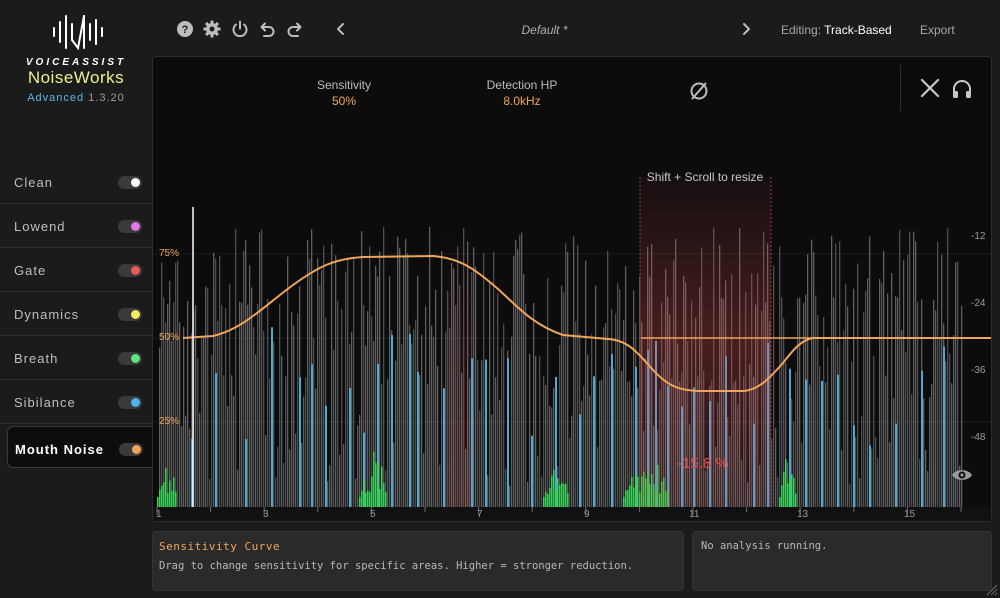 This screenshot has width=1000, height=598. I want to click on version-number: 1.3.20, so click(106, 98).